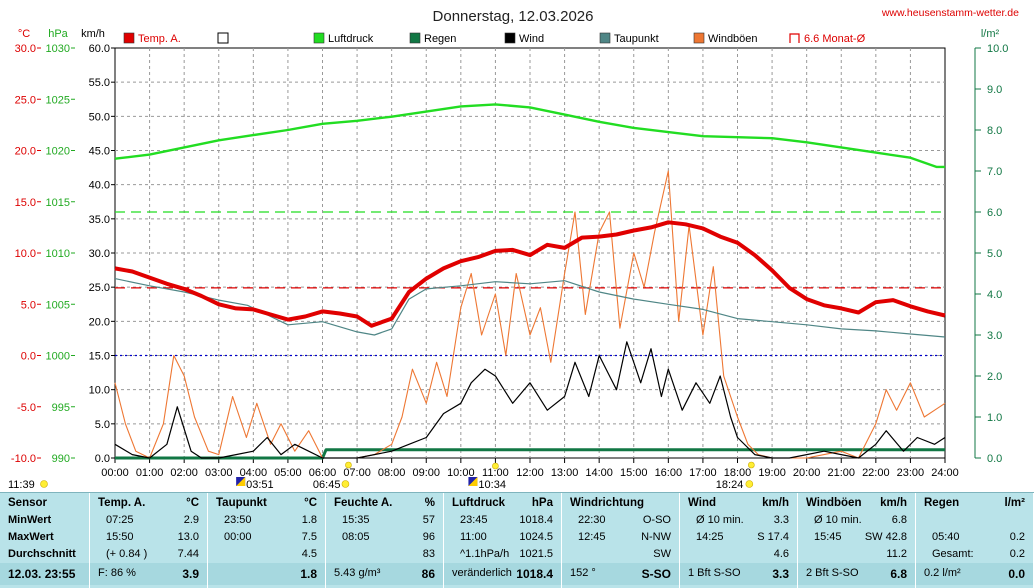 The width and height of the screenshot is (1034, 588). What do you see at coordinates (461, 473) in the screenshot?
I see `x-tick-label: 10:00` at bounding box center [461, 473].